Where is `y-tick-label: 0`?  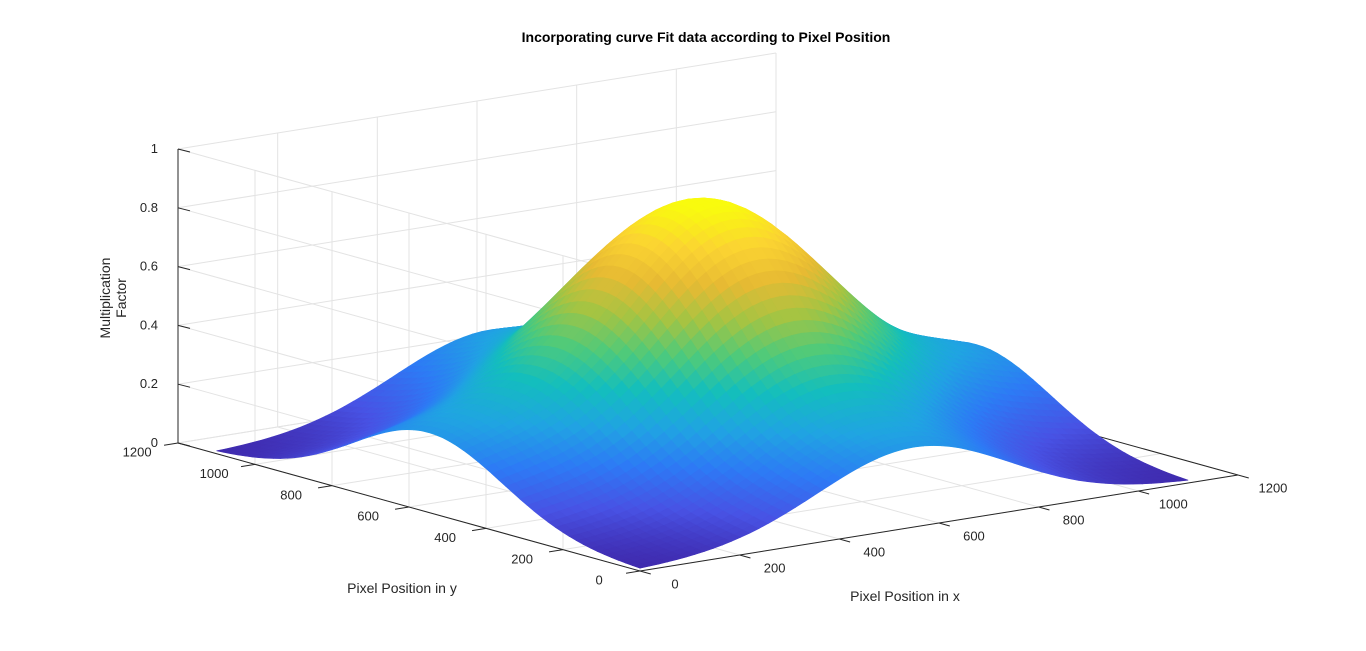 y-tick-label: 0 is located at coordinates (598, 580).